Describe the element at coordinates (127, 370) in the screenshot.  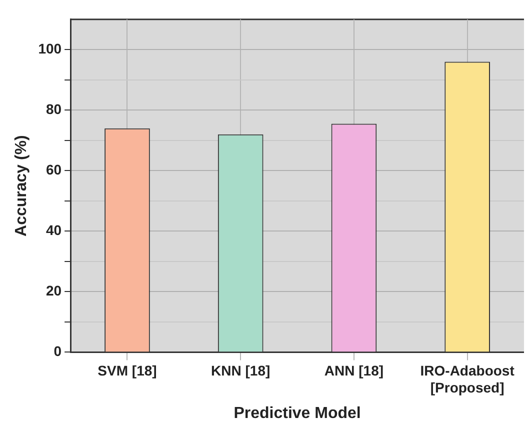
I see `x-tick-label: SVM [18]` at that location.